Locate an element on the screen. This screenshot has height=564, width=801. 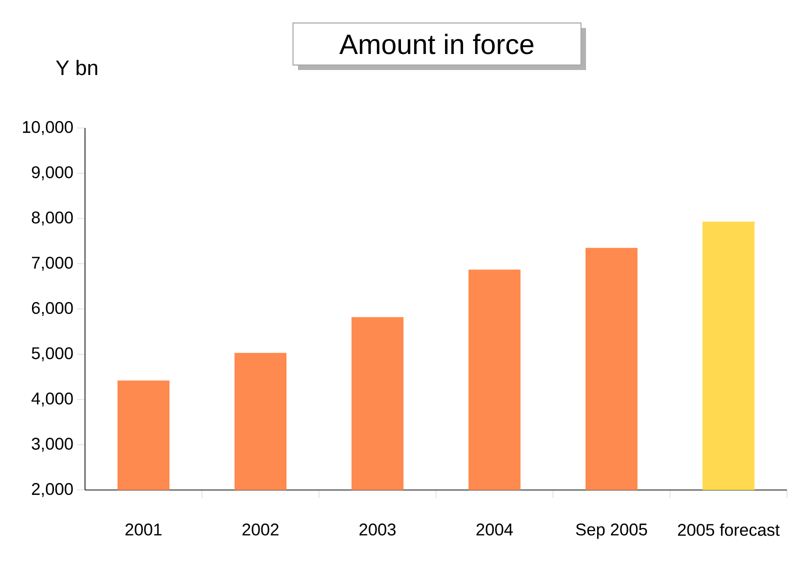
y-tick-label: 8,000 is located at coordinates (52, 218).